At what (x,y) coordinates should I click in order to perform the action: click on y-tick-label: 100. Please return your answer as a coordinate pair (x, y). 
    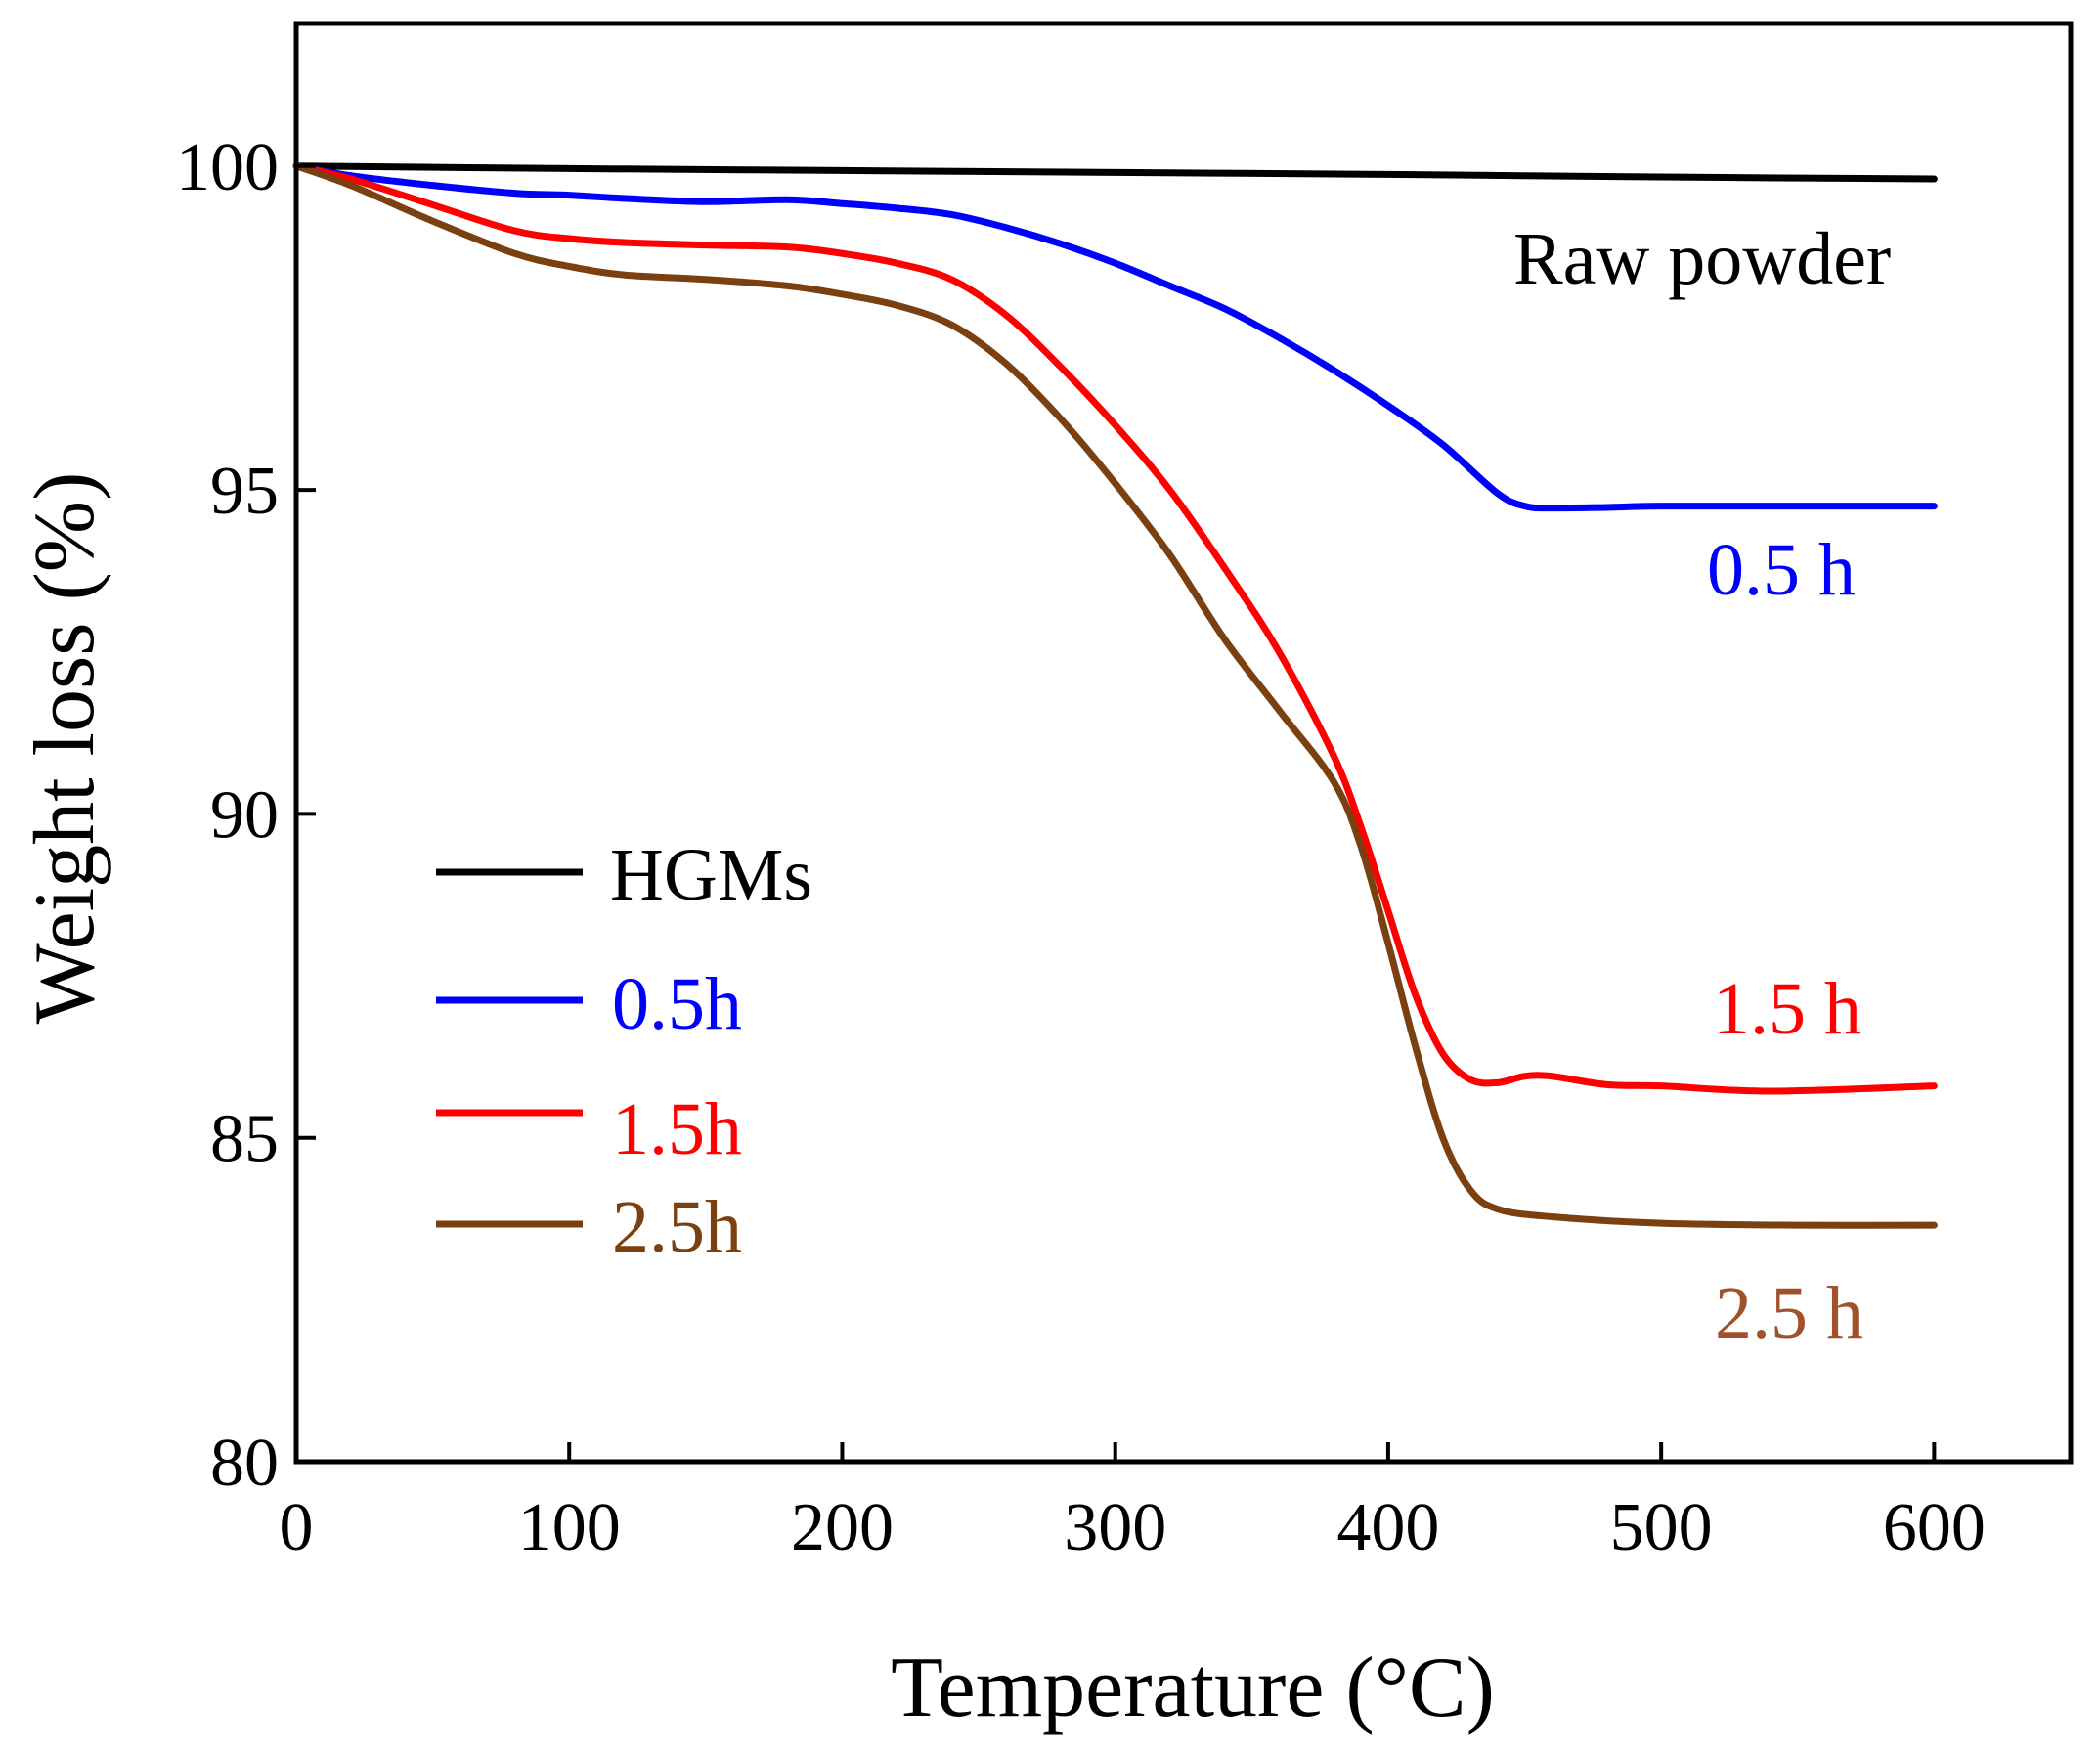
    Looking at the image, I should click on (228, 168).